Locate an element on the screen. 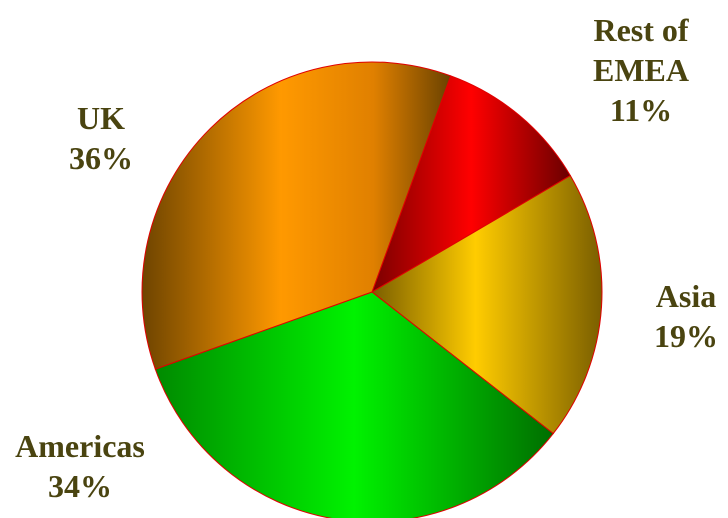 The height and width of the screenshot is (518, 728). slice-name: UK is located at coordinates (101, 118).